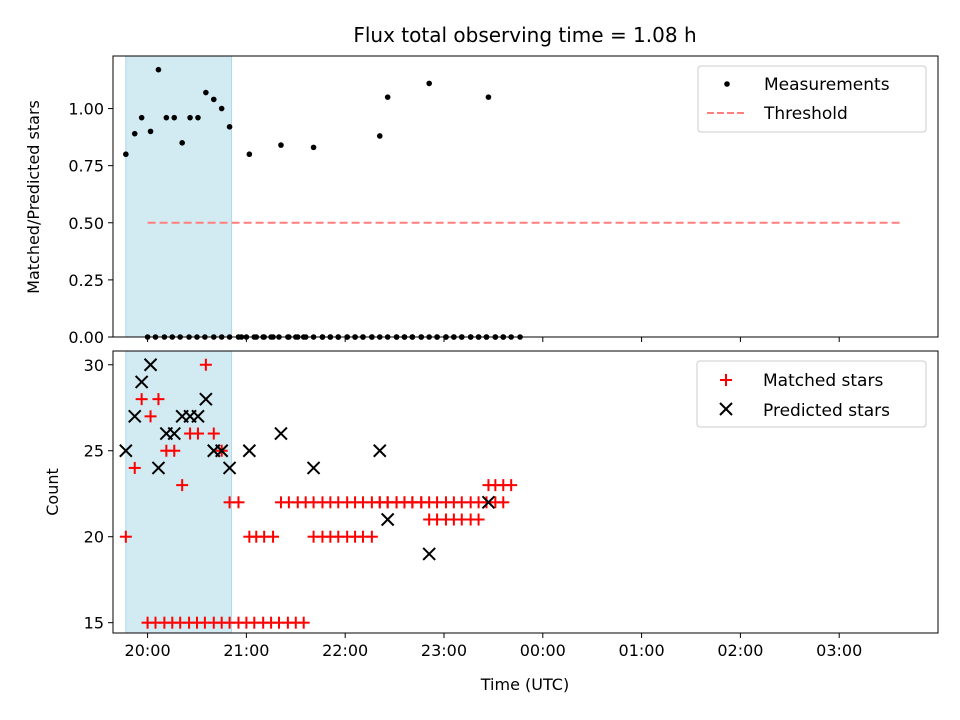 The image size is (960, 720). What do you see at coordinates (823, 381) in the screenshot?
I see `legend-label-matched: Matched stars` at bounding box center [823, 381].